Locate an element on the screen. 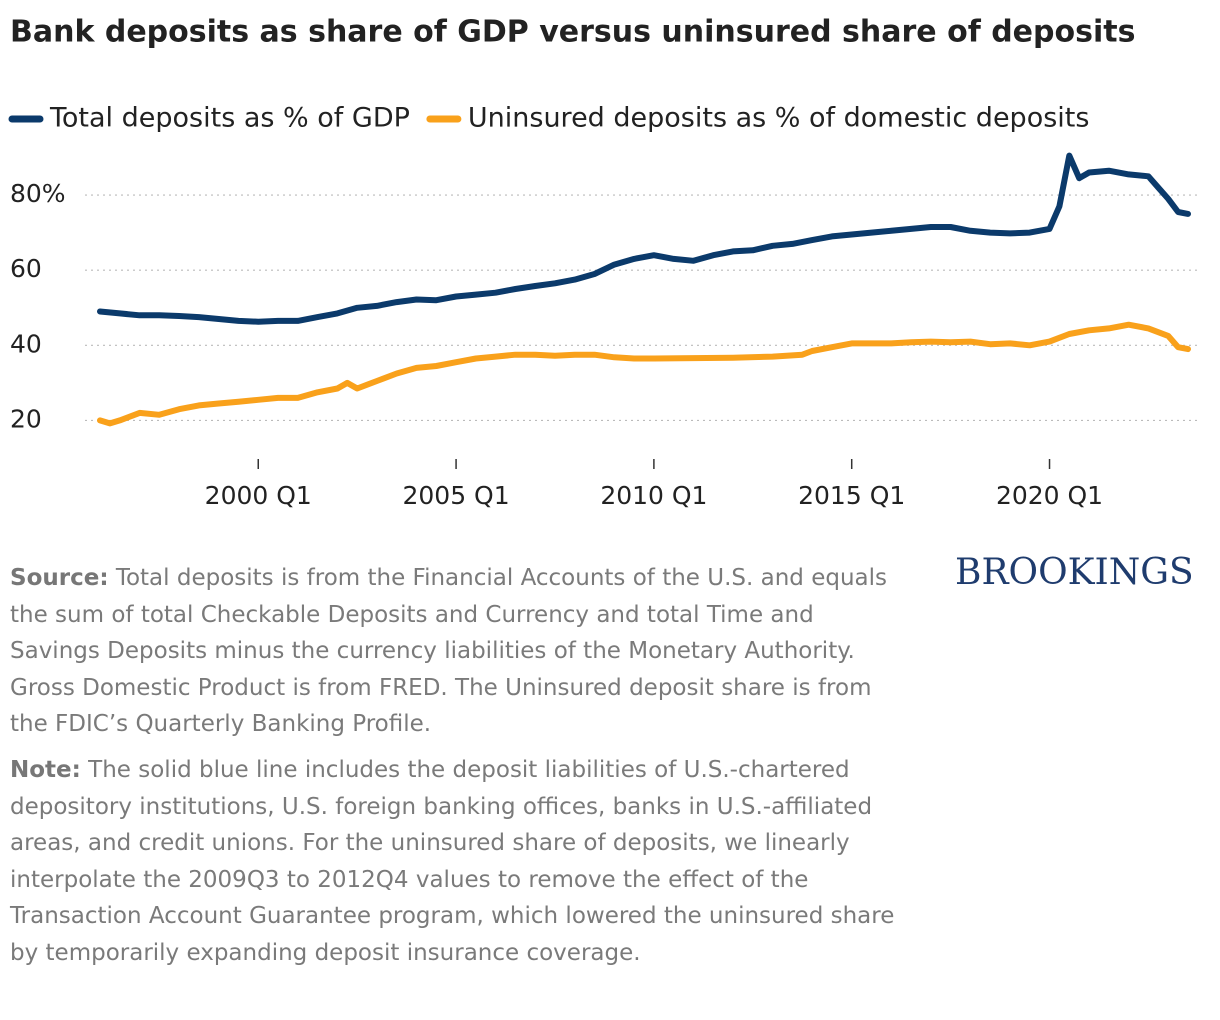 This screenshot has height=1020, width=1220. legend-label: Total deposits as % of GDP is located at coordinates (229, 118).